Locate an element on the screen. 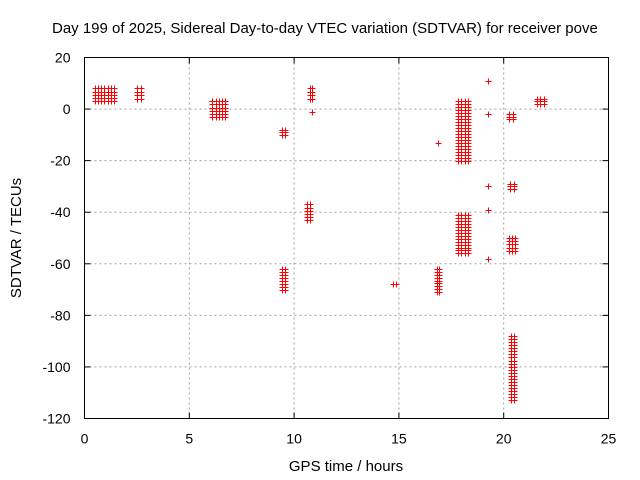  y-tick-label: -20 is located at coordinates (60, 161).